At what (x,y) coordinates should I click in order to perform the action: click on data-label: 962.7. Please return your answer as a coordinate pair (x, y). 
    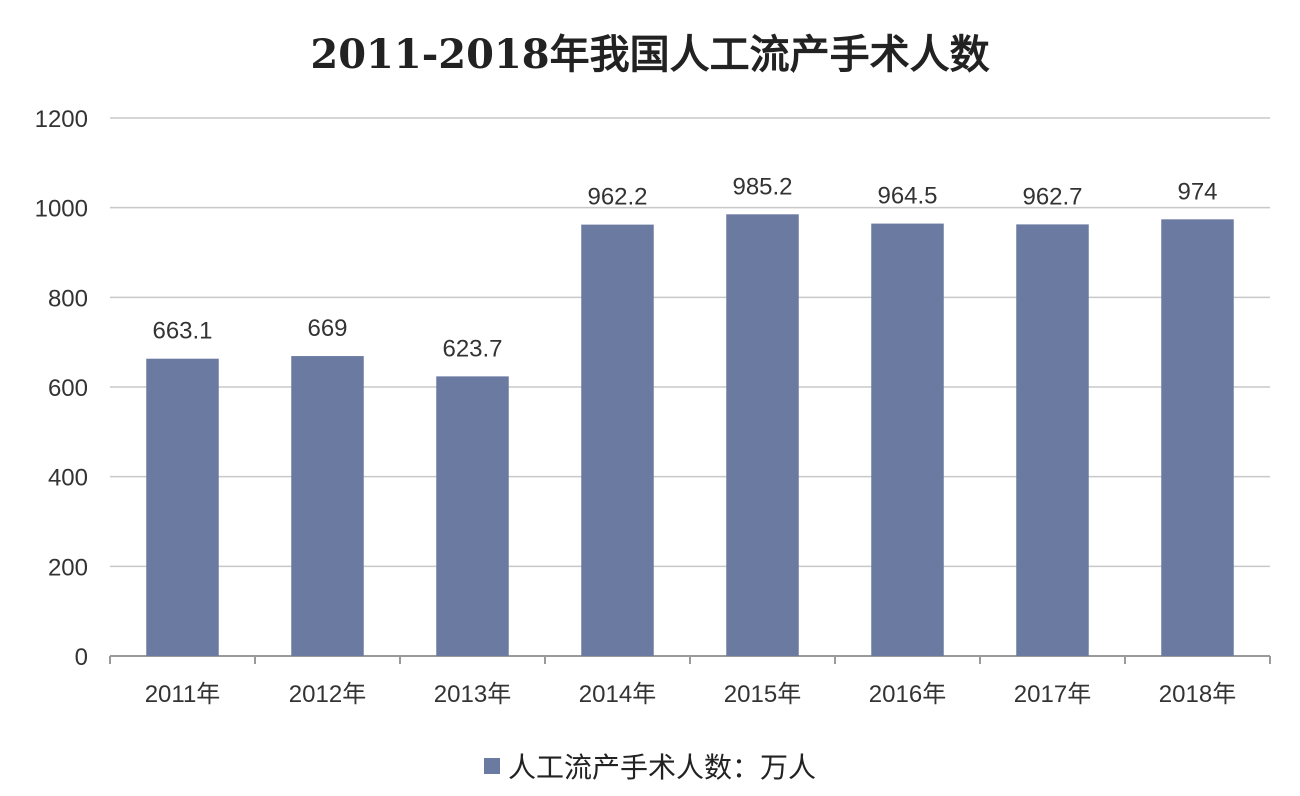
    Looking at the image, I should click on (1052, 196).